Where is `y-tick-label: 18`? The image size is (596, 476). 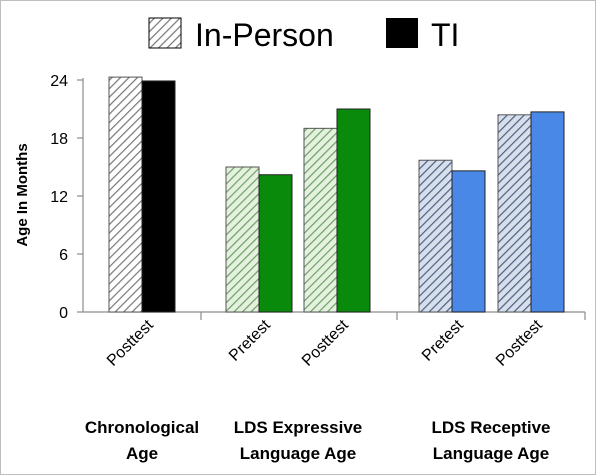 y-tick-label: 18 is located at coordinates (59, 139).